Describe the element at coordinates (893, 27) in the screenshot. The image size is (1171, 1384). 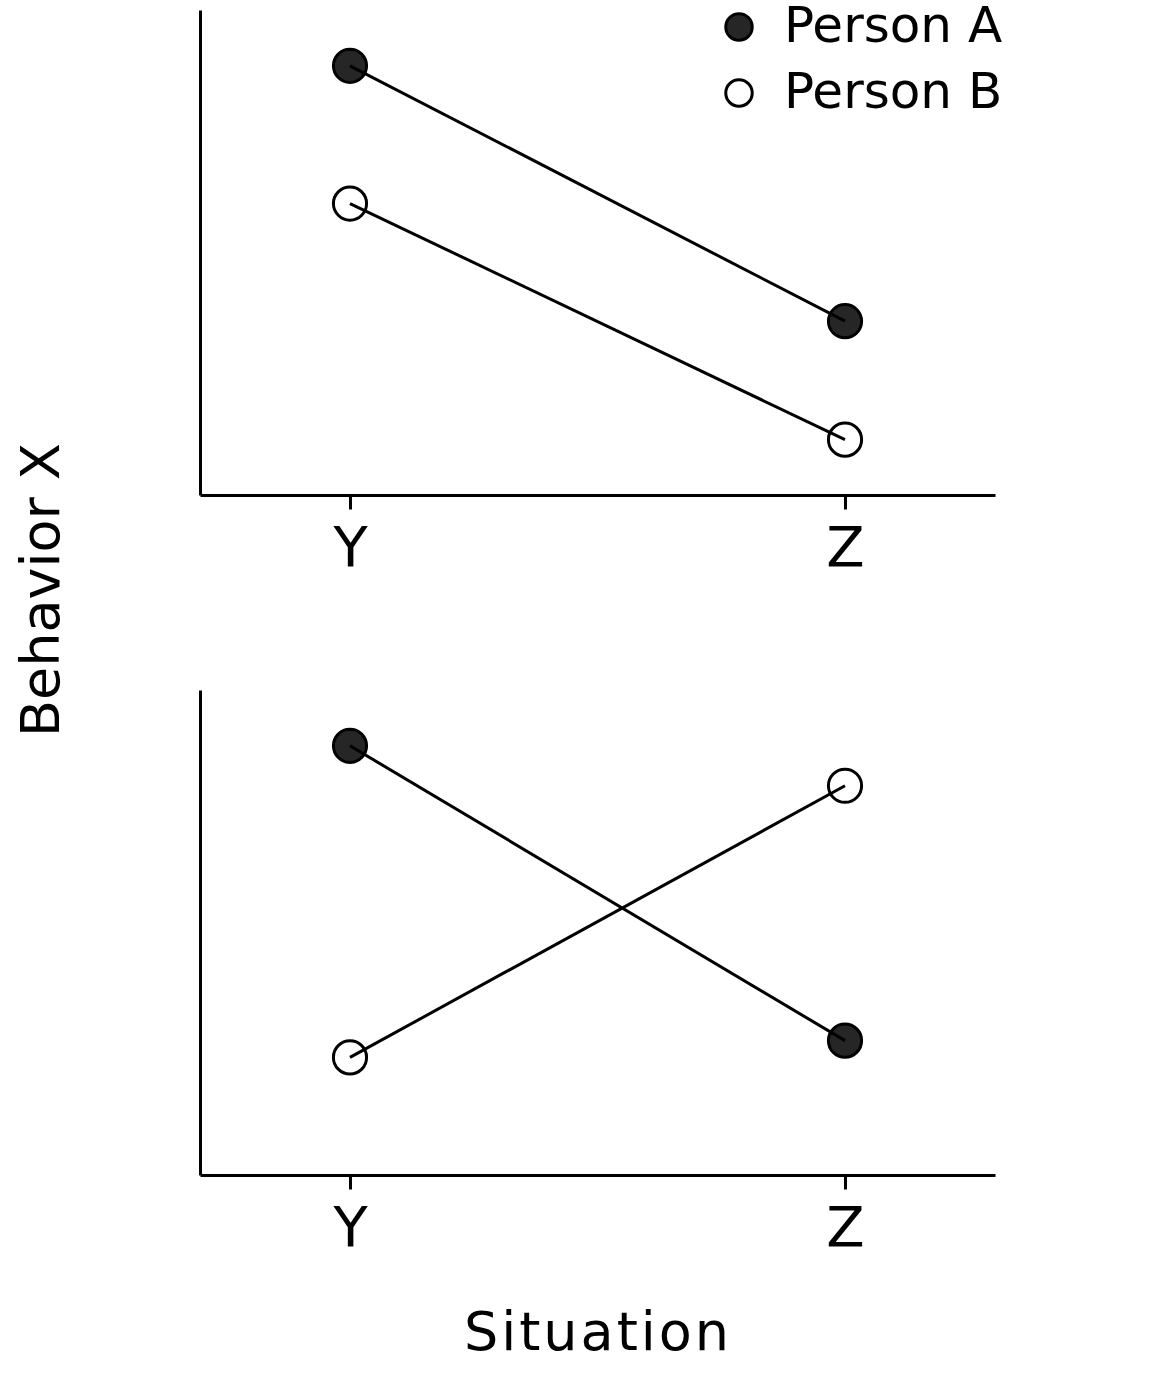
I see `legend-label: Person A` at that location.